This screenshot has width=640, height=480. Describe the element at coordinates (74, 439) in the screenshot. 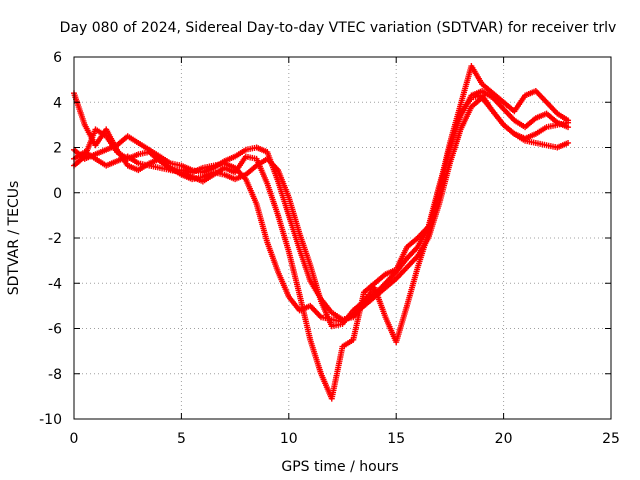

I see `x-tick-label: 0` at that location.